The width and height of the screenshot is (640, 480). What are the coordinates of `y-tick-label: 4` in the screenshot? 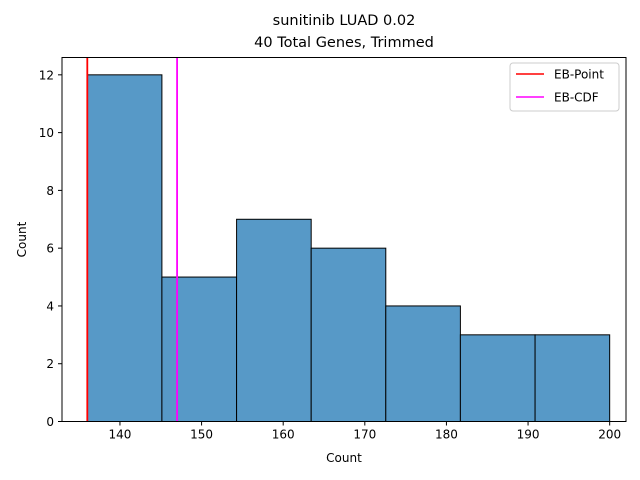 It's located at (50, 306).